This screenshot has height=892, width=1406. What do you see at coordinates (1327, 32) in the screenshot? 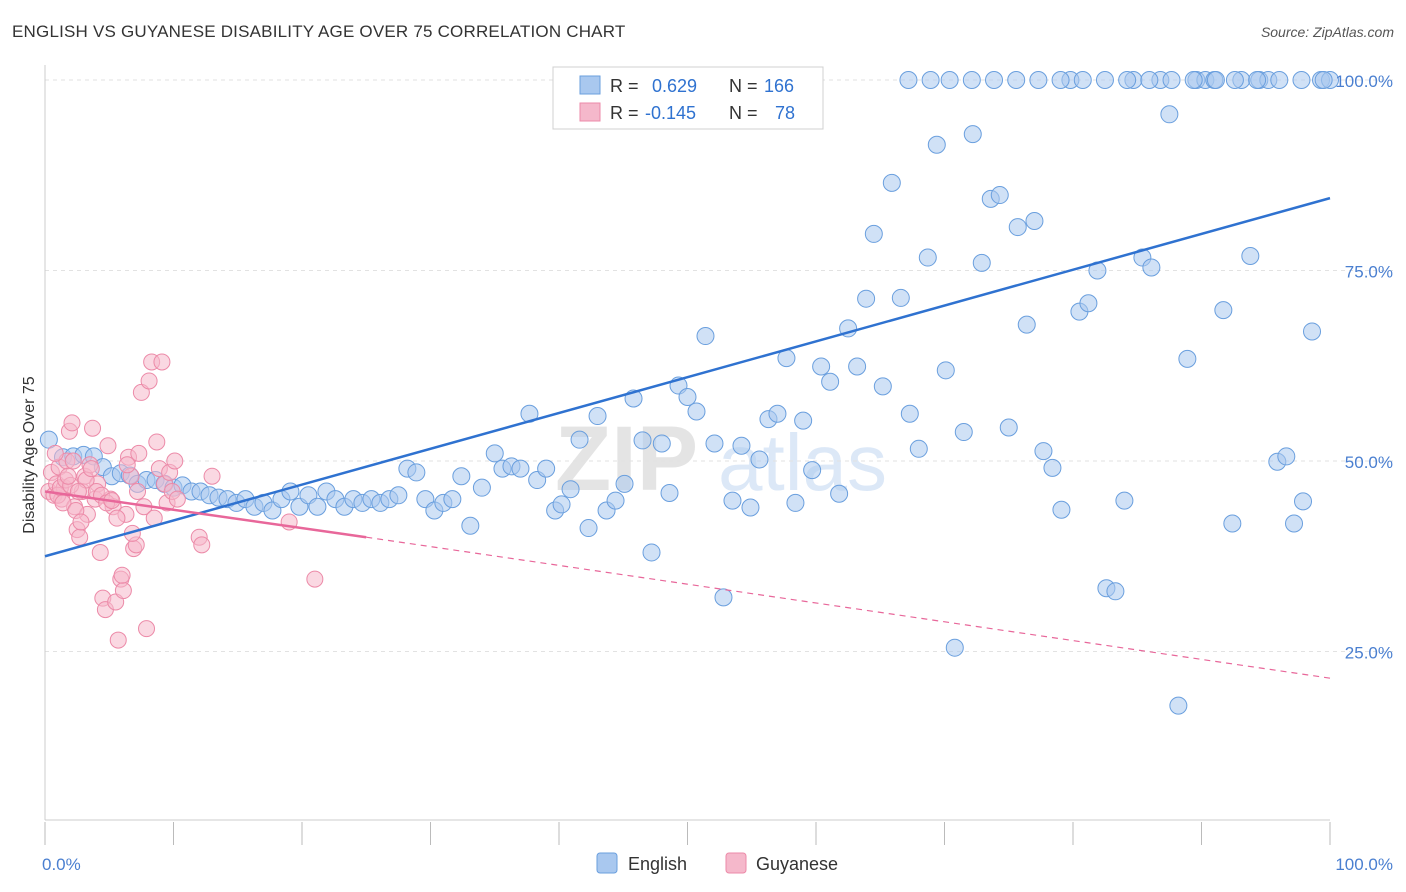
I see `source-label: Source: ZipAtlas.com` at bounding box center [1327, 32].